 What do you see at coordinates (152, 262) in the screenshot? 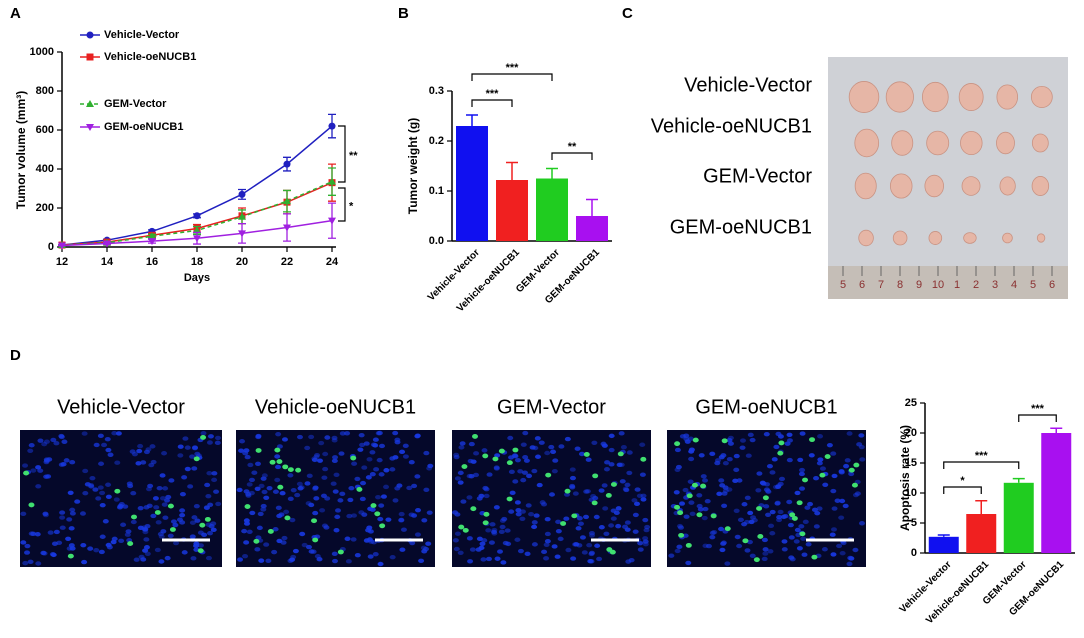
I see `x-tick-label: 16` at bounding box center [152, 262].